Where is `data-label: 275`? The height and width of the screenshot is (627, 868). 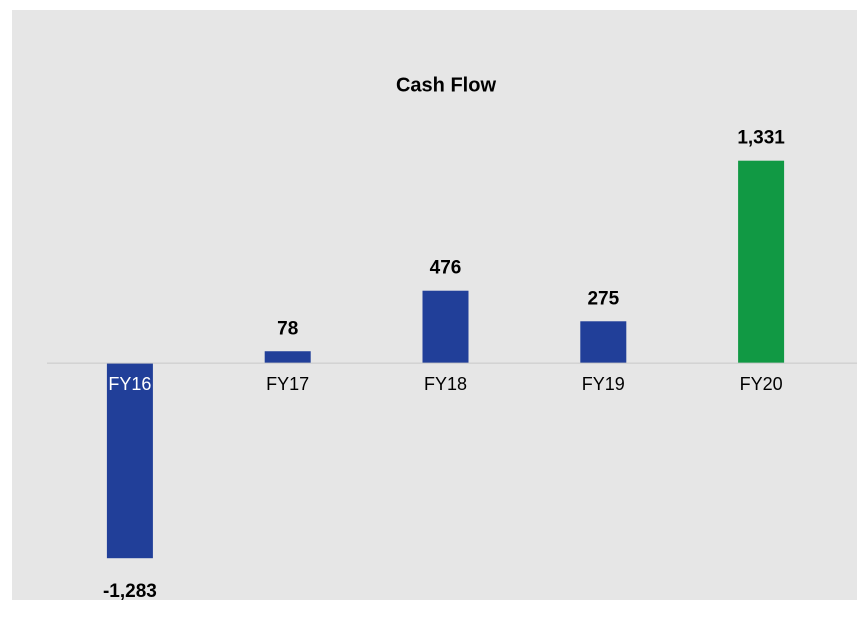 data-label: 275 is located at coordinates (603, 298).